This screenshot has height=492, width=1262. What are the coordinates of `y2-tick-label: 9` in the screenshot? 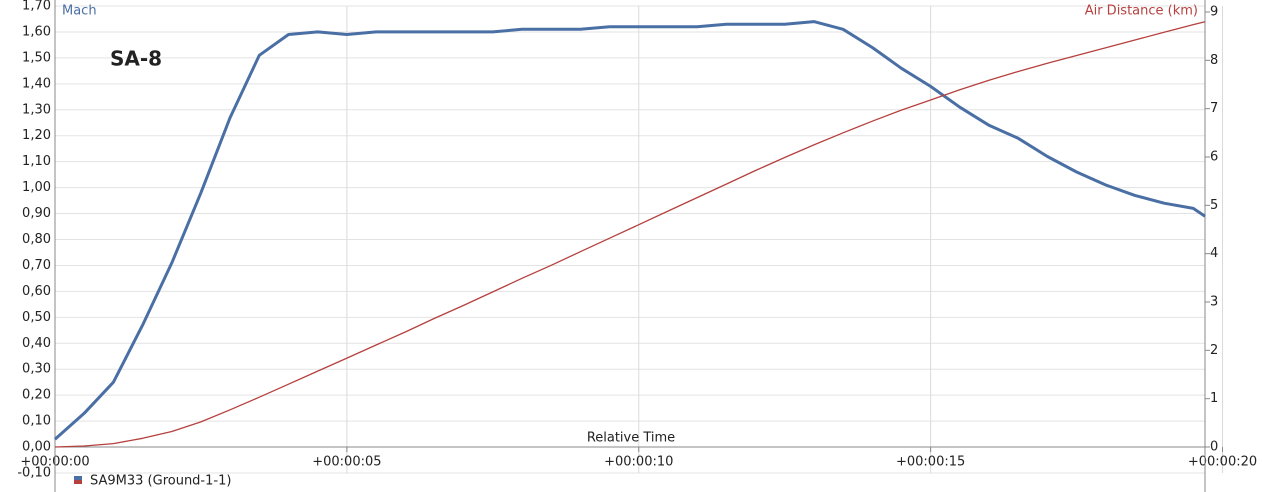 It's located at (1214, 12).